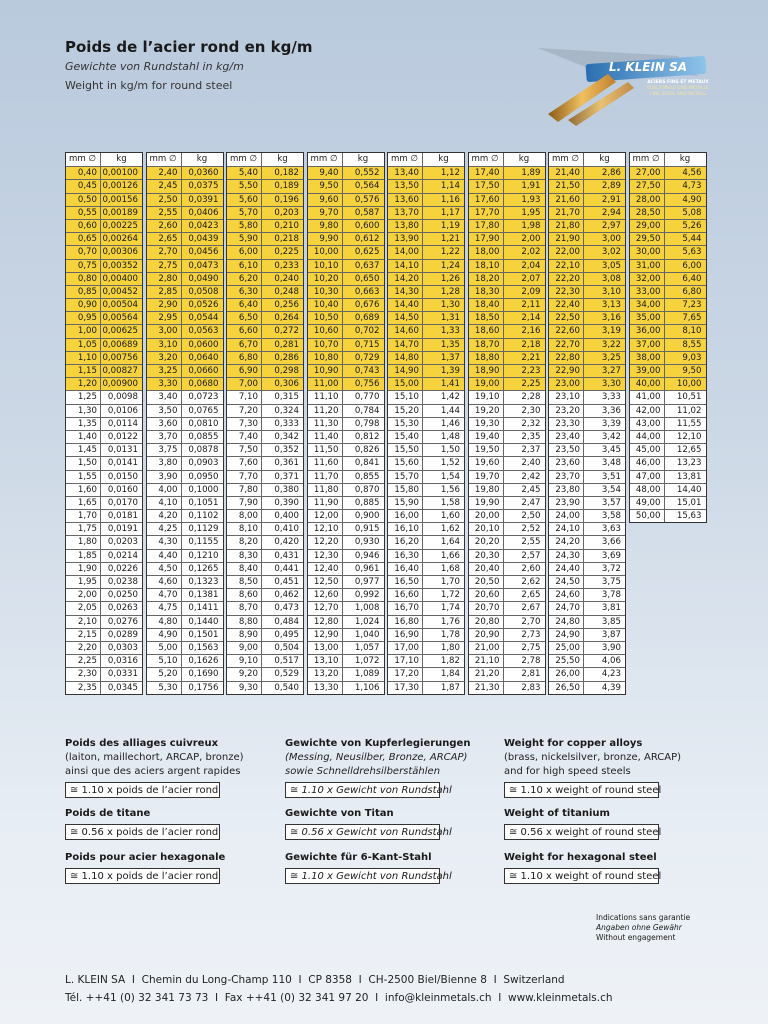  What do you see at coordinates (286, 252) in the screenshot?
I see `weight: 0,225` at bounding box center [286, 252].